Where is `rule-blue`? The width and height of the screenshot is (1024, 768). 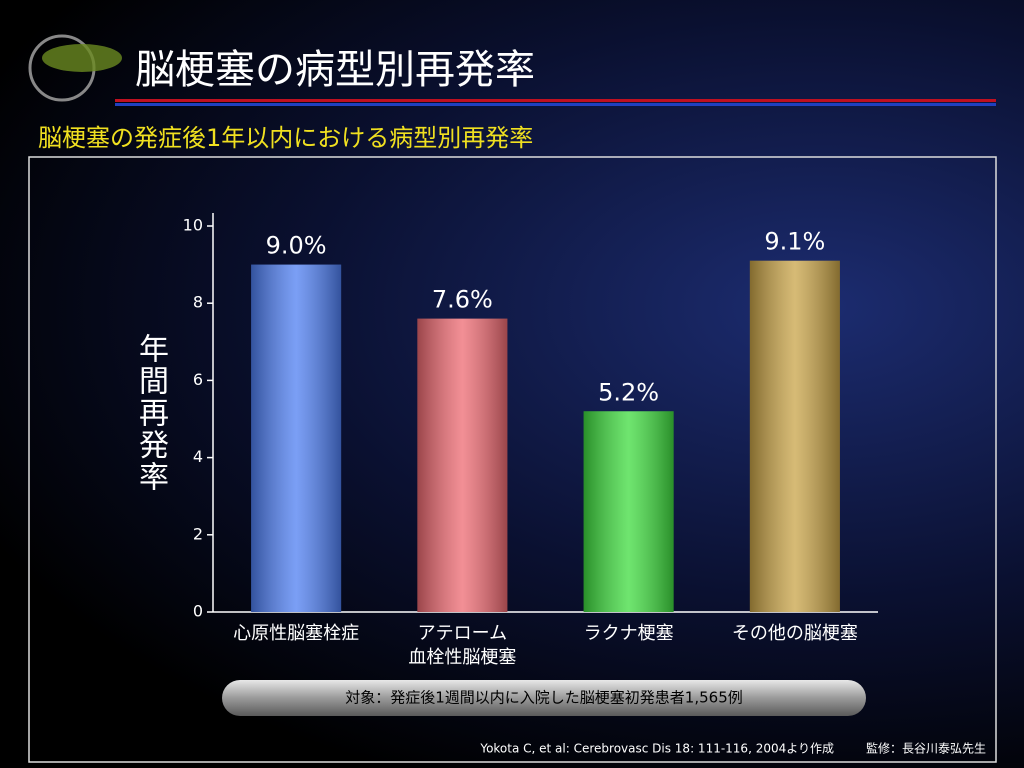 rule-blue is located at coordinates (555, 104).